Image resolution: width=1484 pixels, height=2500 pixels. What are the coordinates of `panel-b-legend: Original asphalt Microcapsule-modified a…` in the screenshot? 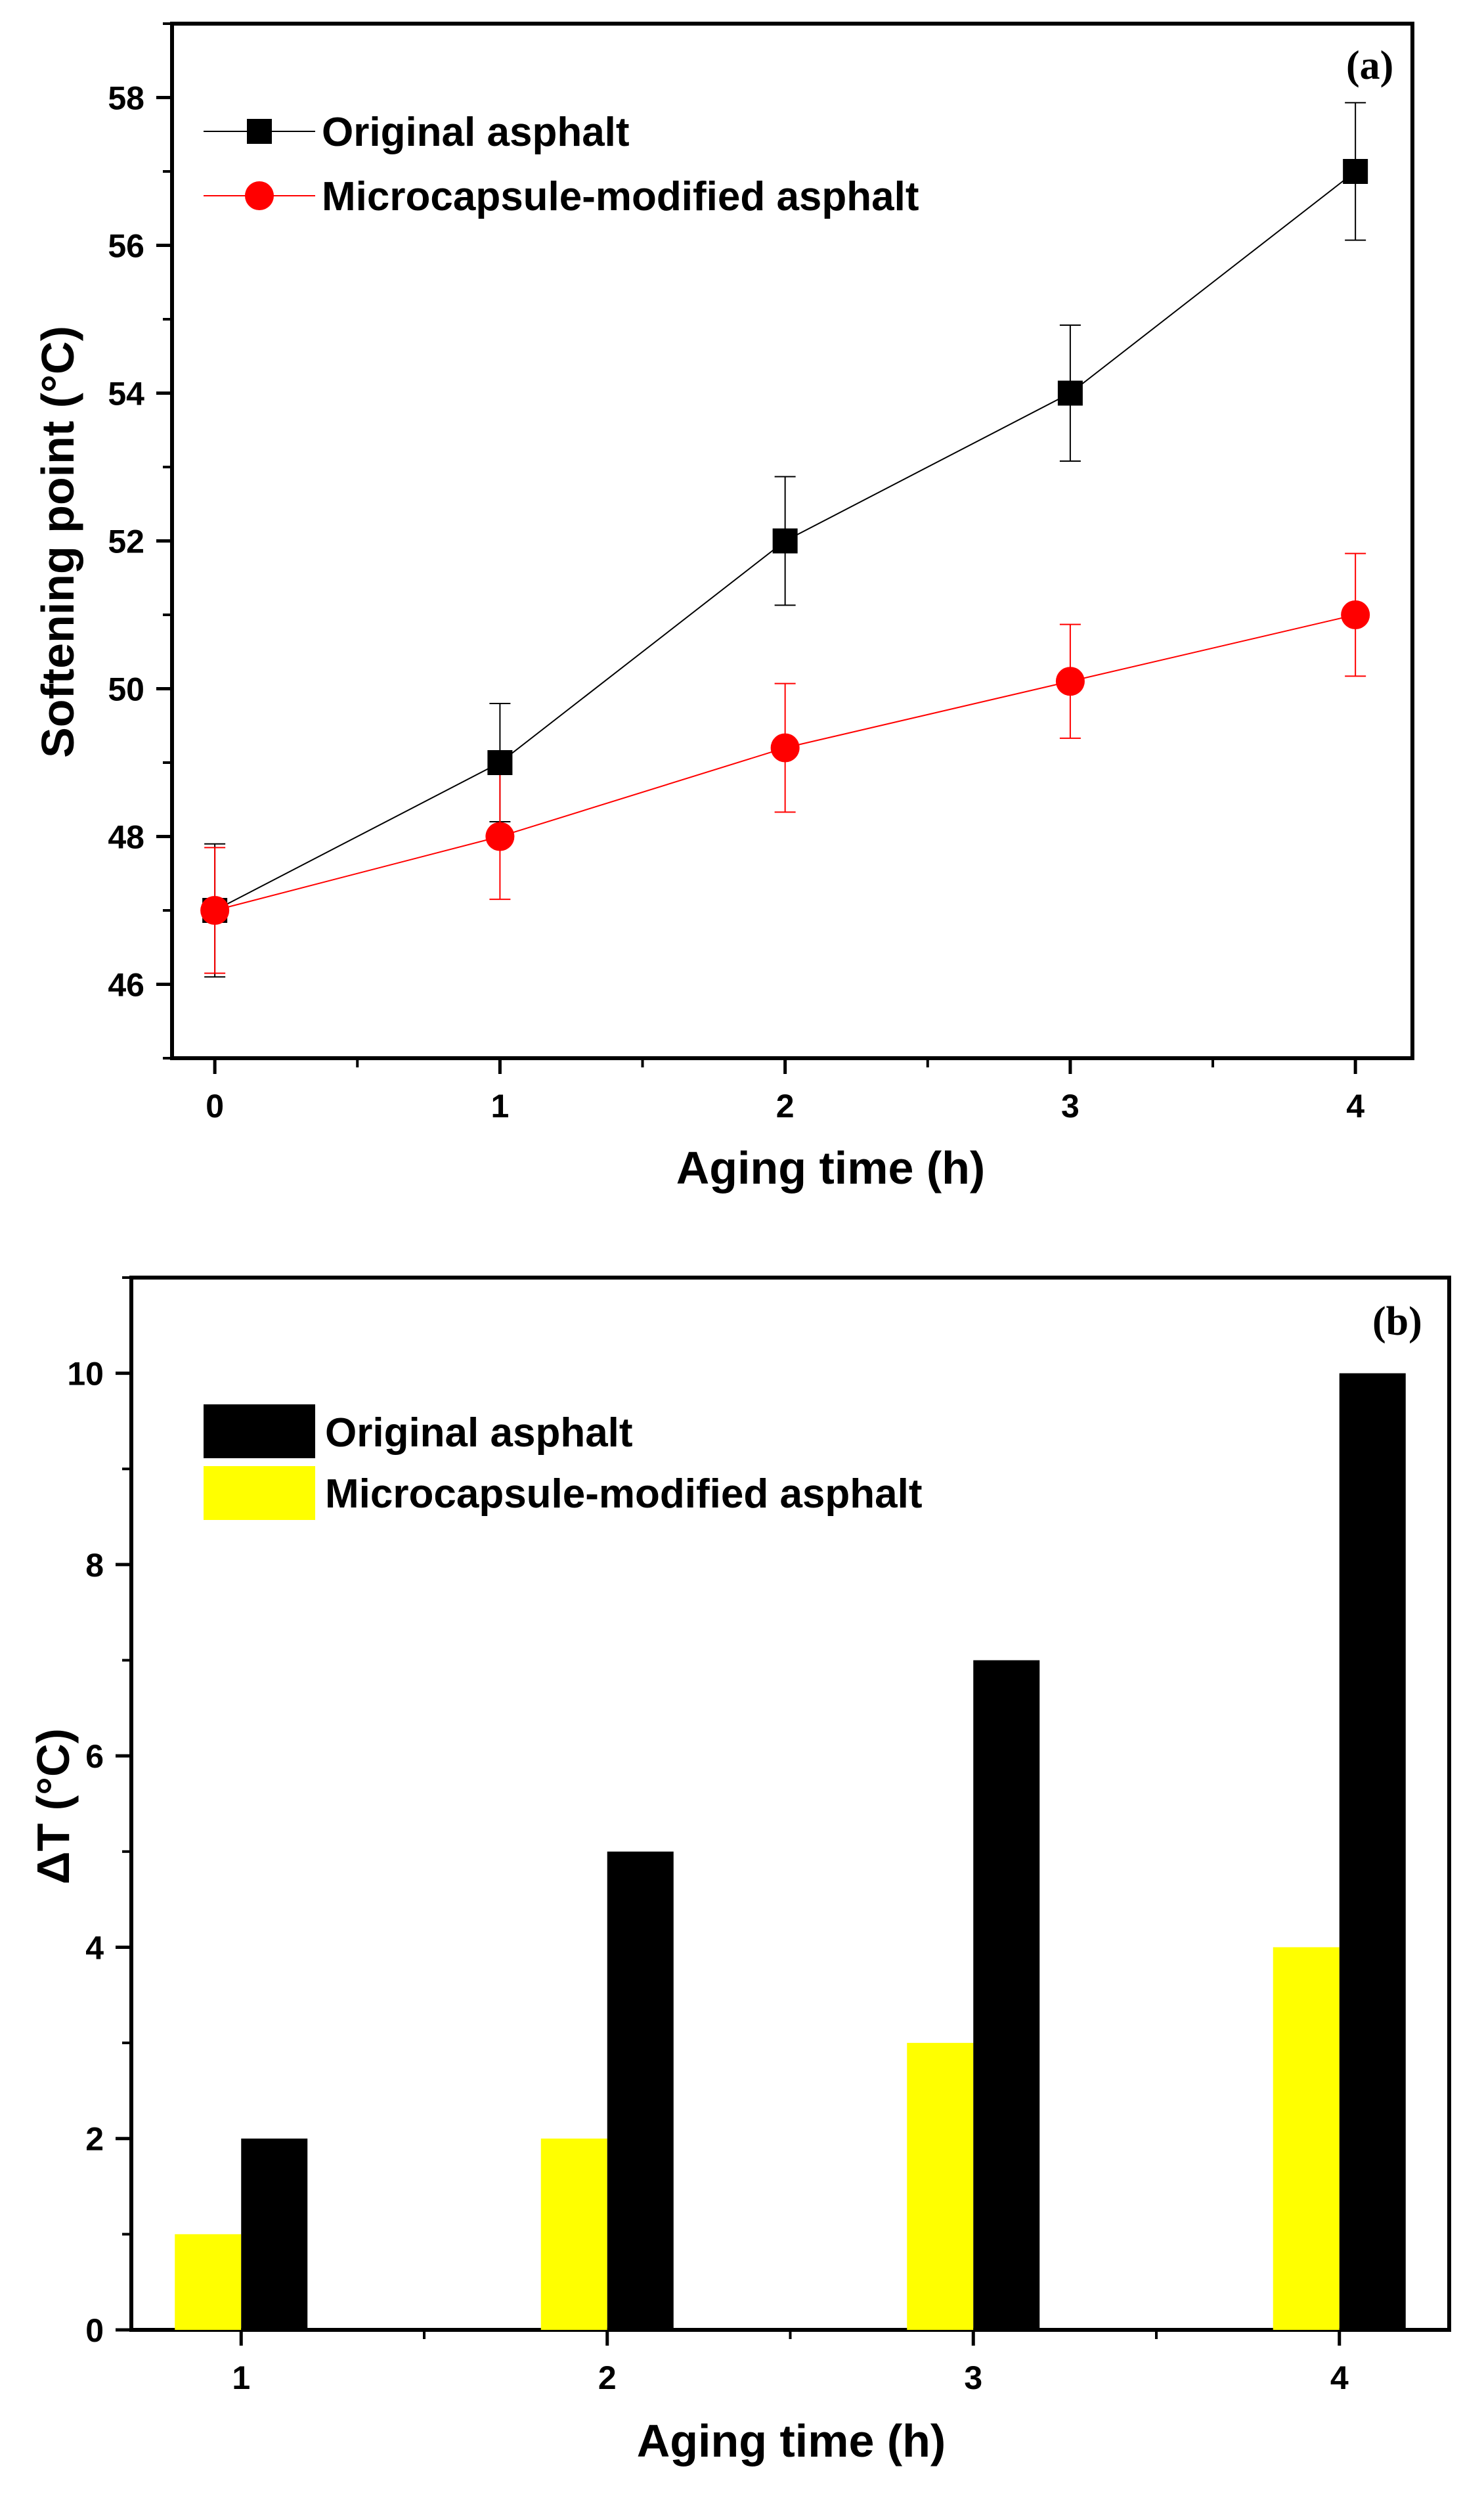 It's located at (563, 1462).